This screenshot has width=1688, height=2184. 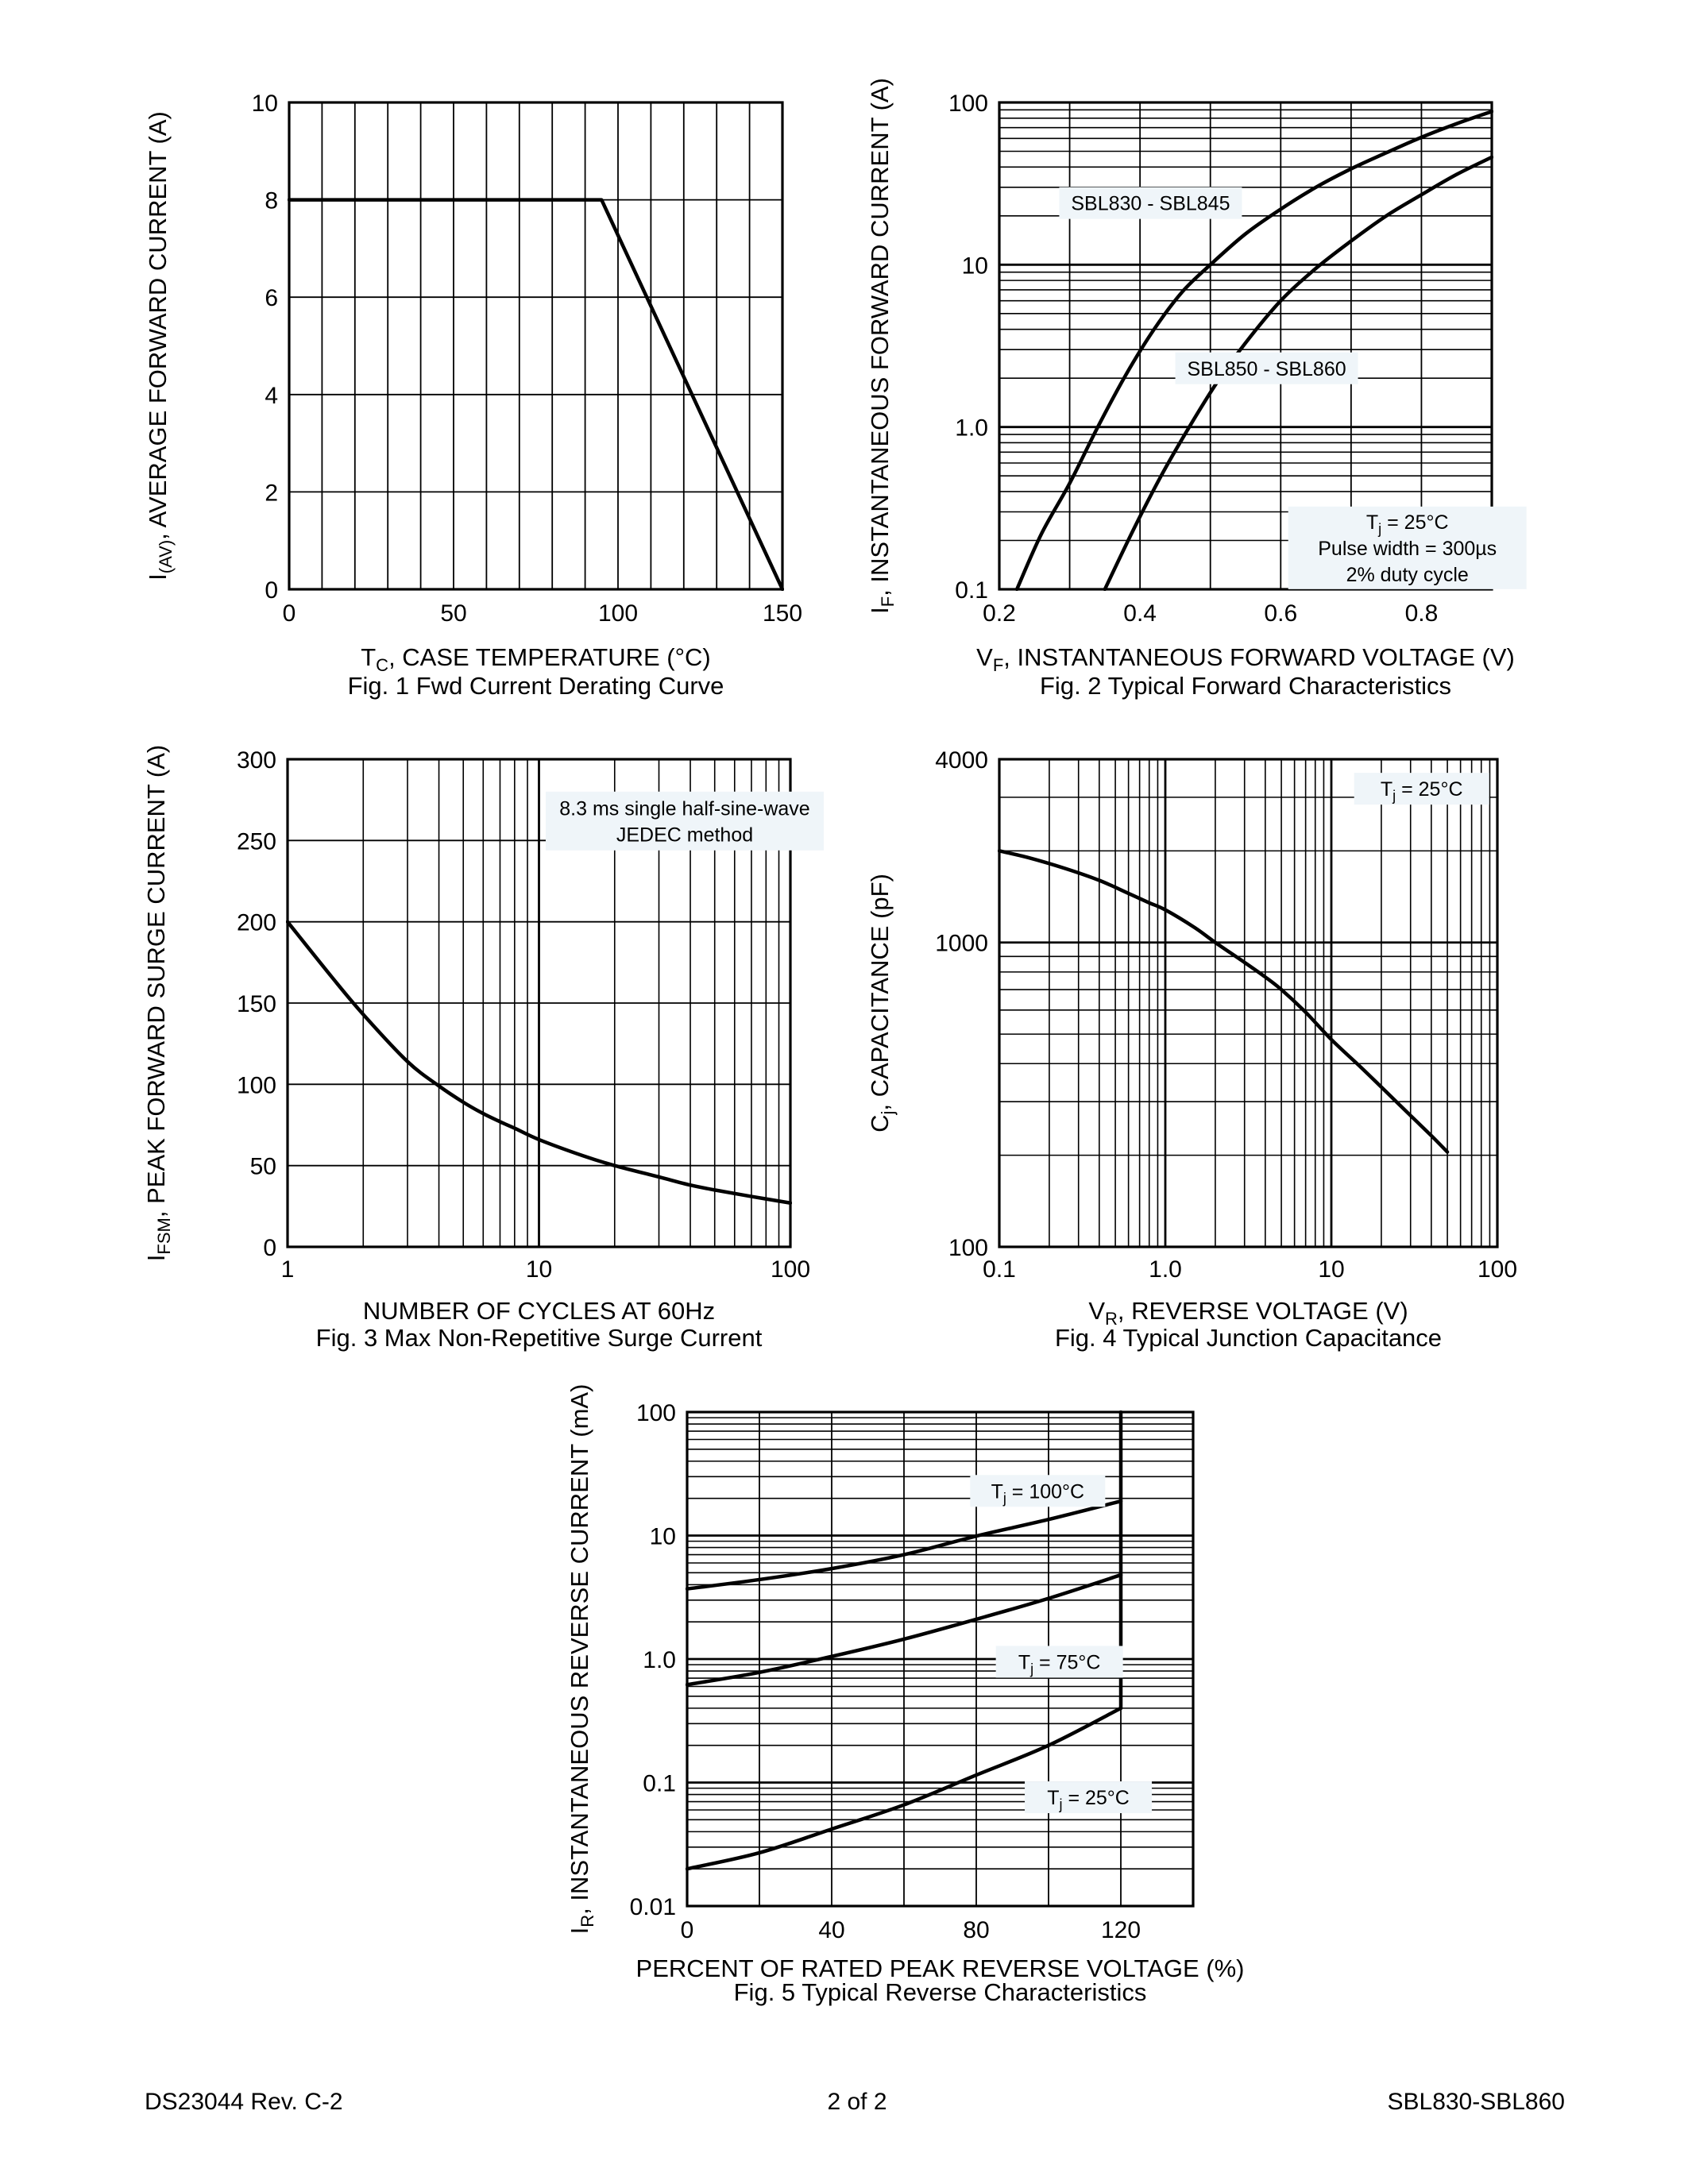 I want to click on fig1-y-axis-title: I(AV), AVERAGE FORWARD CURRENT (A), so click(x=160, y=346).